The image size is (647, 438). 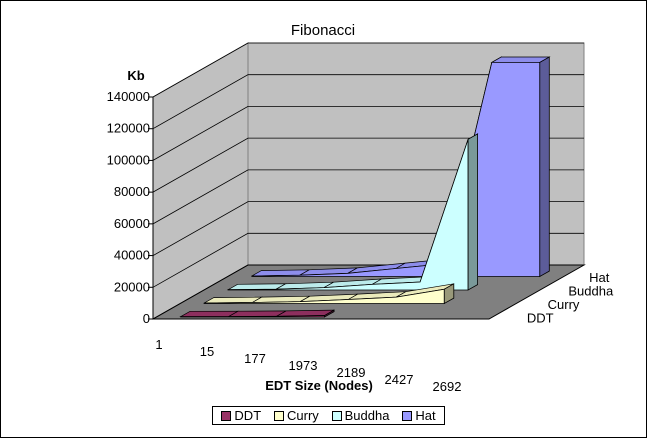 What do you see at coordinates (132, 286) in the screenshot?
I see `y-tick-label: 20000` at bounding box center [132, 286].